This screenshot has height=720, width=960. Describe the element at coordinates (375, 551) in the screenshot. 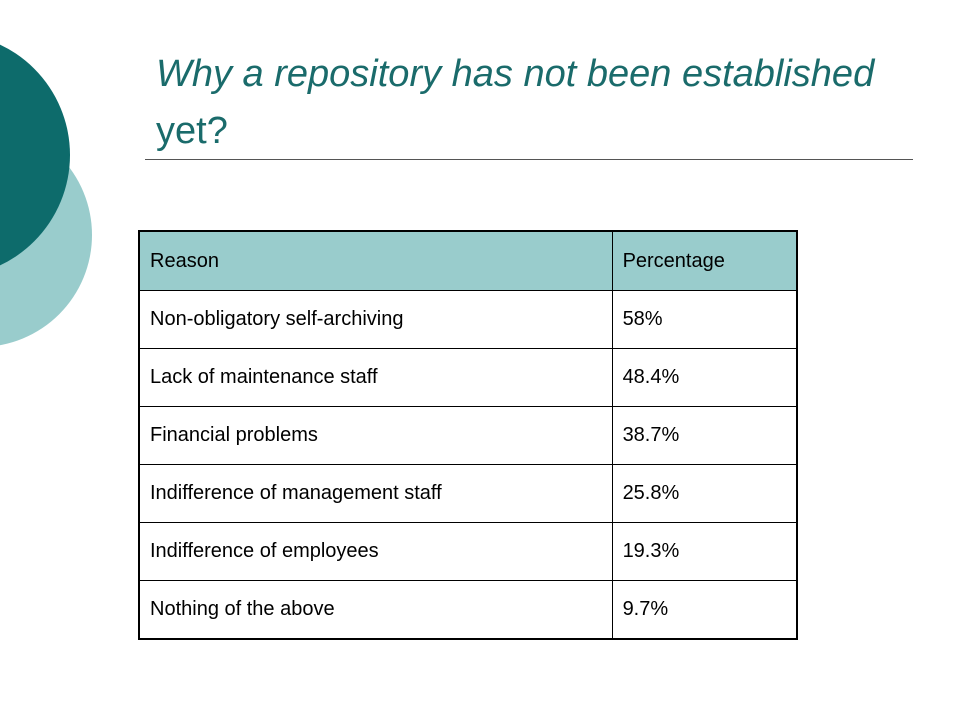

I see `reason-cell: Indifference of employees` at that location.